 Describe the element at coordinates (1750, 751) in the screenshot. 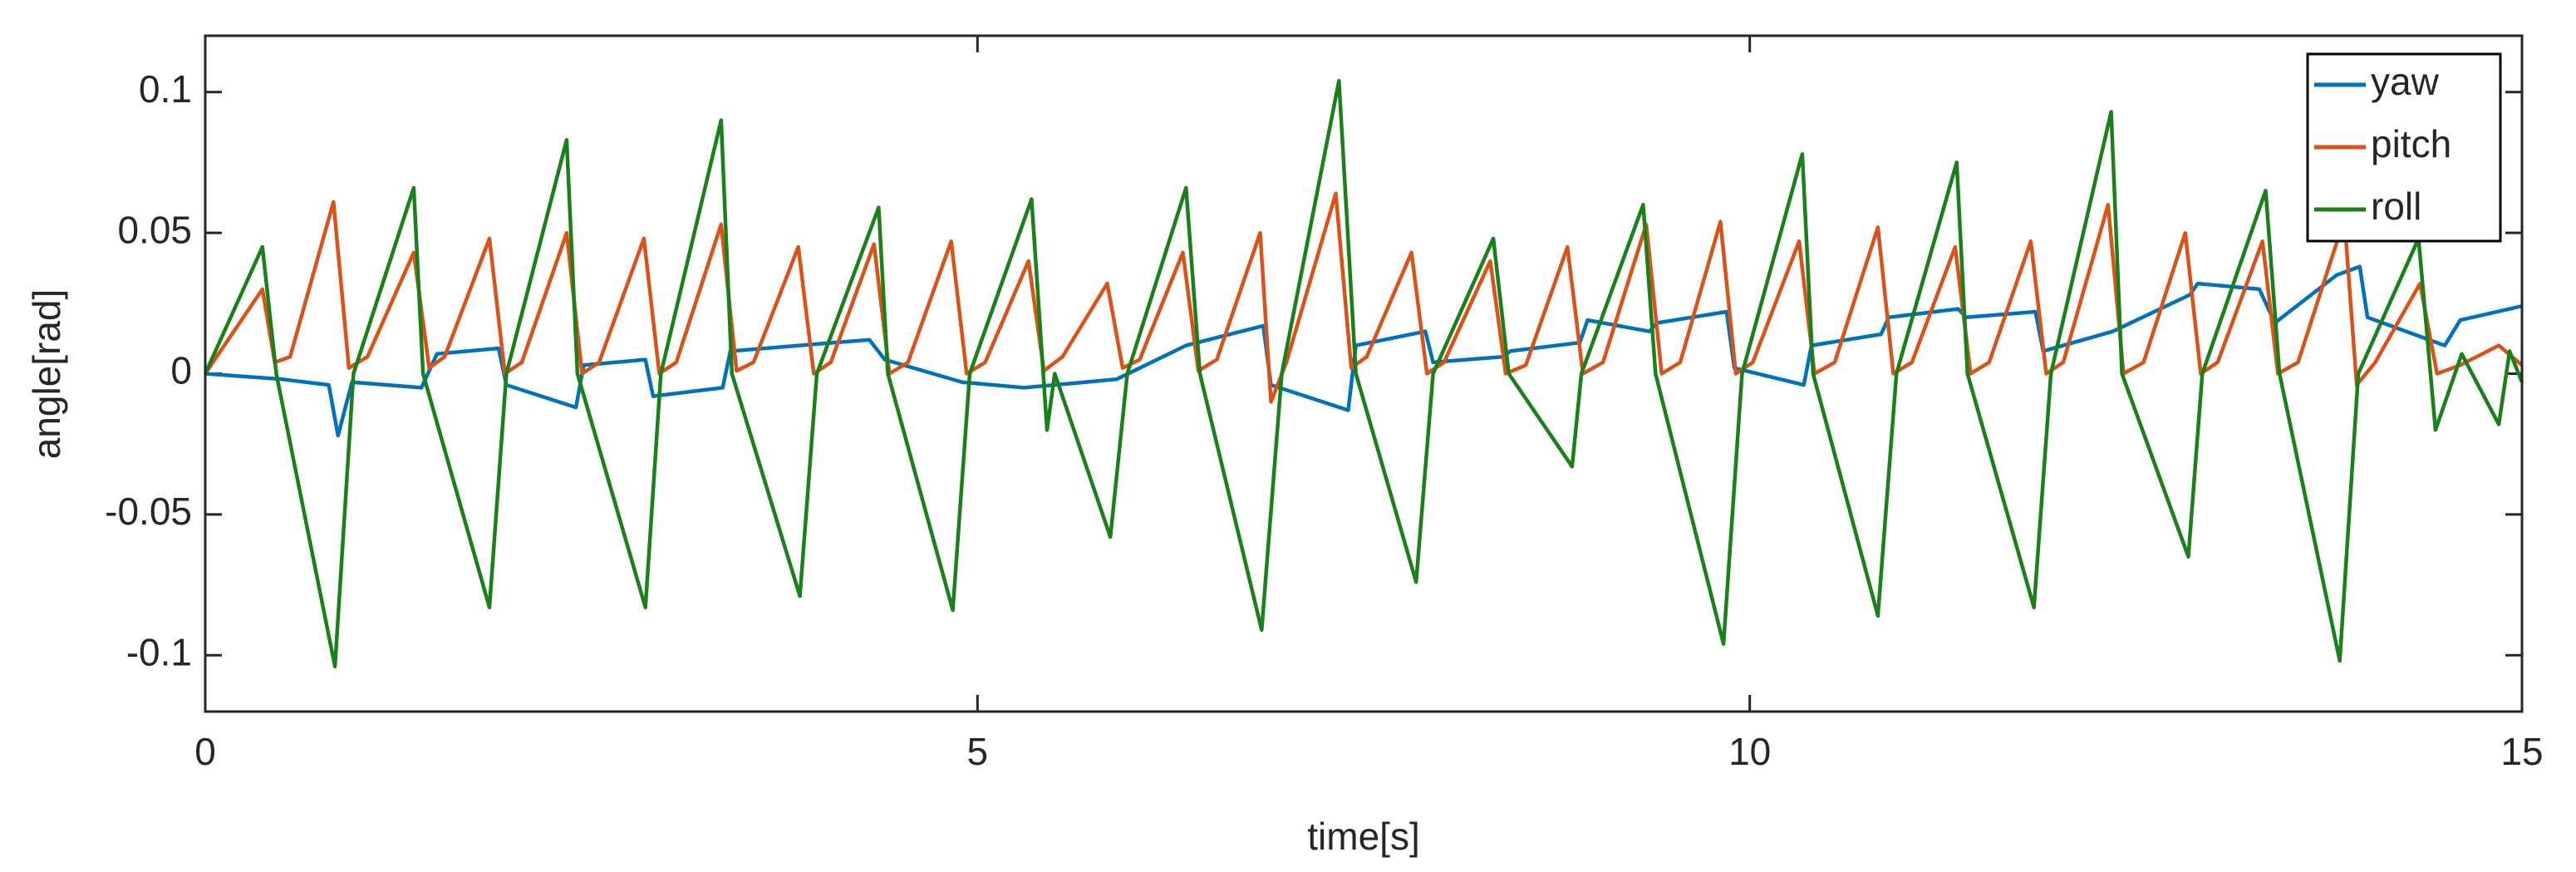

I see `x-tick-label: 10` at that location.